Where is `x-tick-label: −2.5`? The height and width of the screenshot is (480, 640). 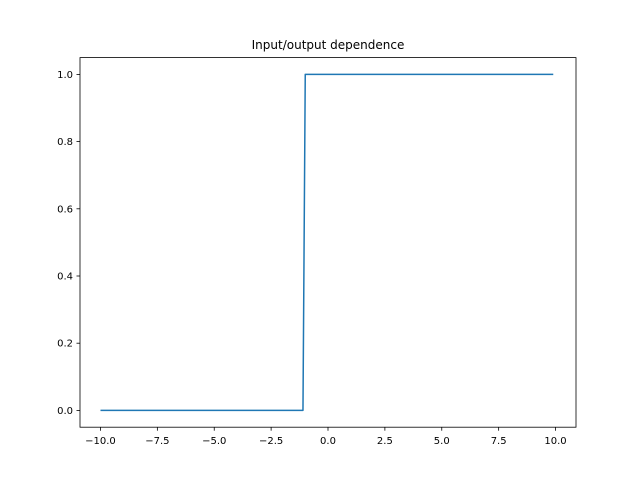 x-tick-label: −2.5 is located at coordinates (271, 441).